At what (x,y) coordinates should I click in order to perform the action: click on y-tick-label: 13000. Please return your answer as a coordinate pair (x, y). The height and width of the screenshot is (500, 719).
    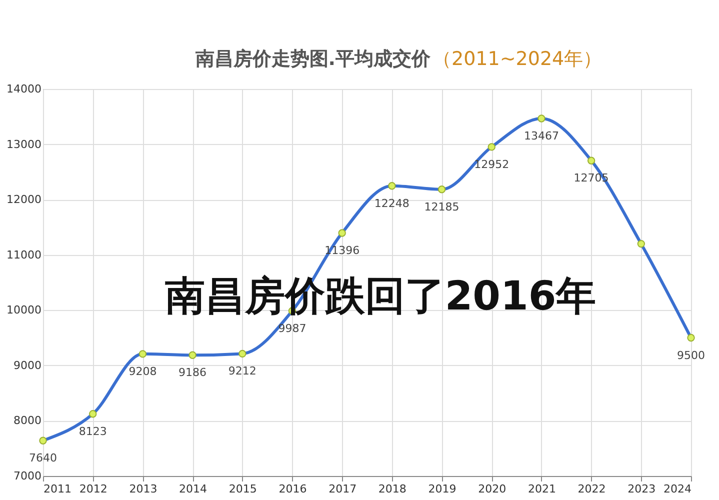
    Looking at the image, I should click on (24, 144).